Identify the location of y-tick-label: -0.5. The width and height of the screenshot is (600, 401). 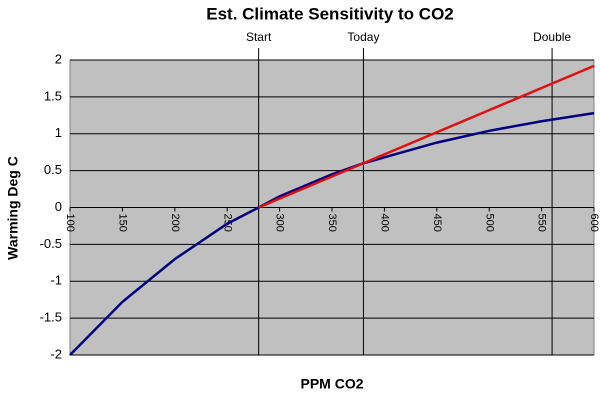
(51, 243).